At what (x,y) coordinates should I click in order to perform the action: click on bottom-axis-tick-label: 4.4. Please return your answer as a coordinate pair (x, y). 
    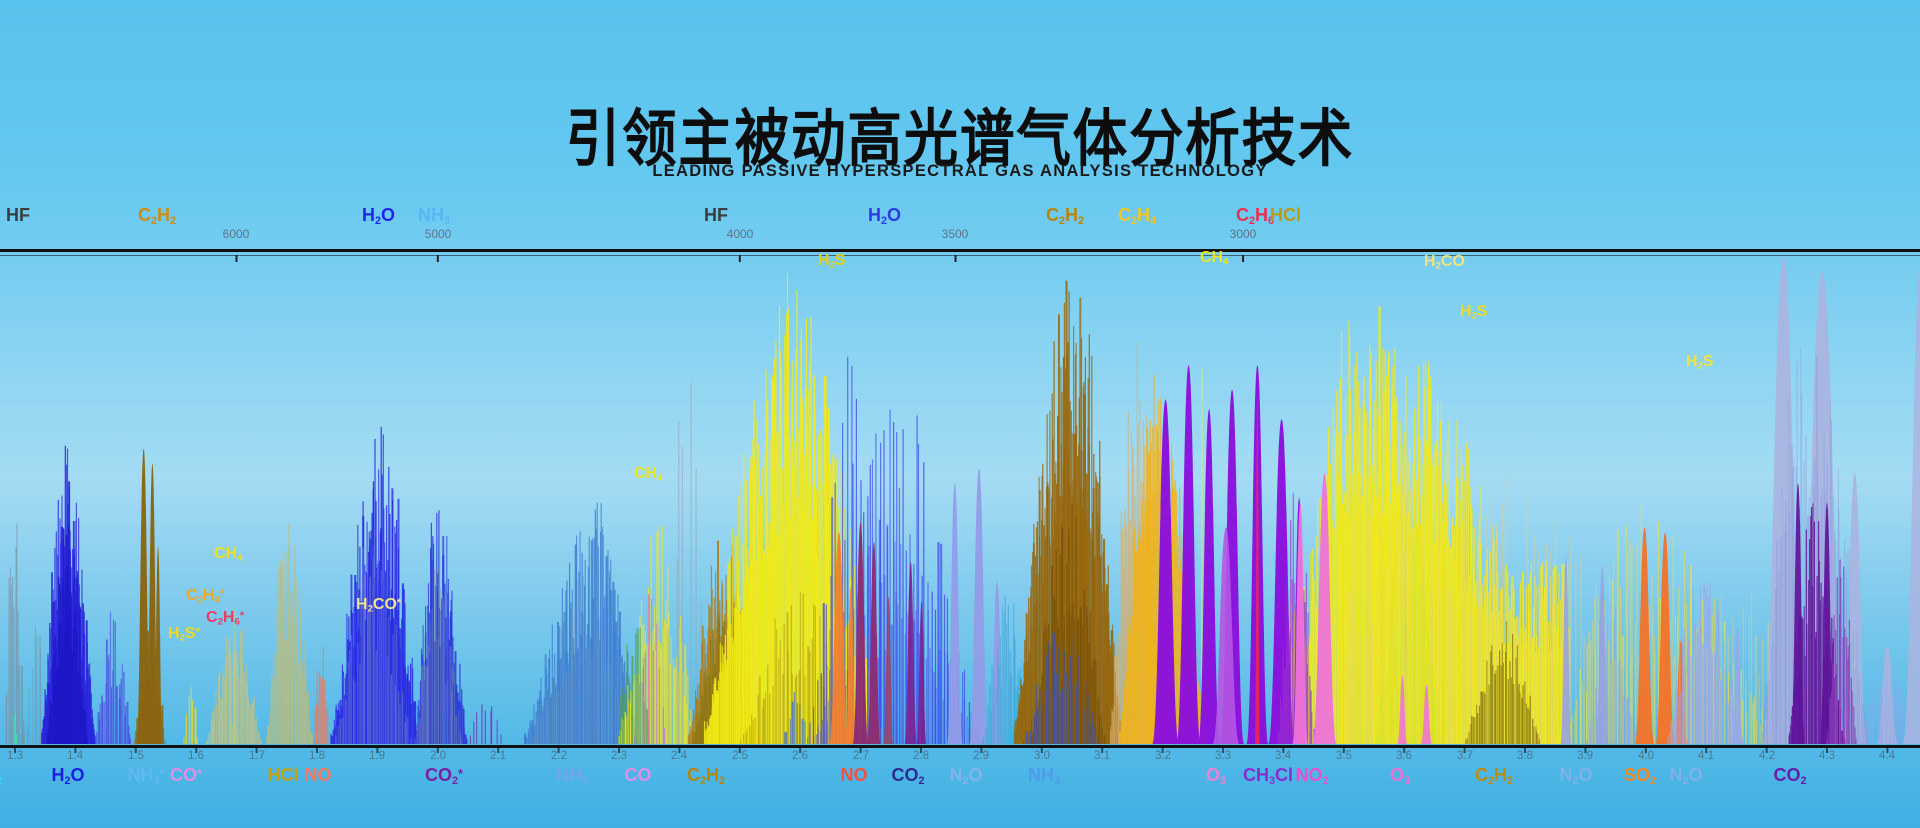
    Looking at the image, I should click on (1887, 756).